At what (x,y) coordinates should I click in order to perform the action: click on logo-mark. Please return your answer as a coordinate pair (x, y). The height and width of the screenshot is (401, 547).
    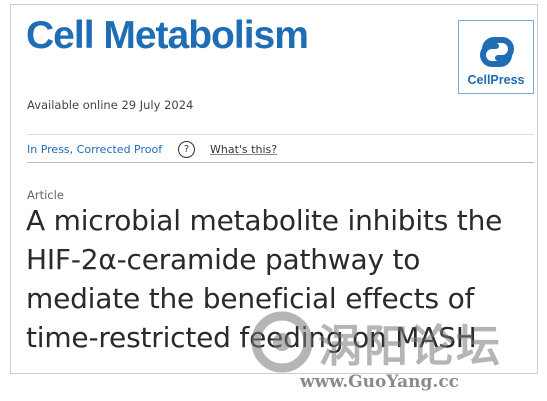
    Looking at the image, I should click on (497, 52).